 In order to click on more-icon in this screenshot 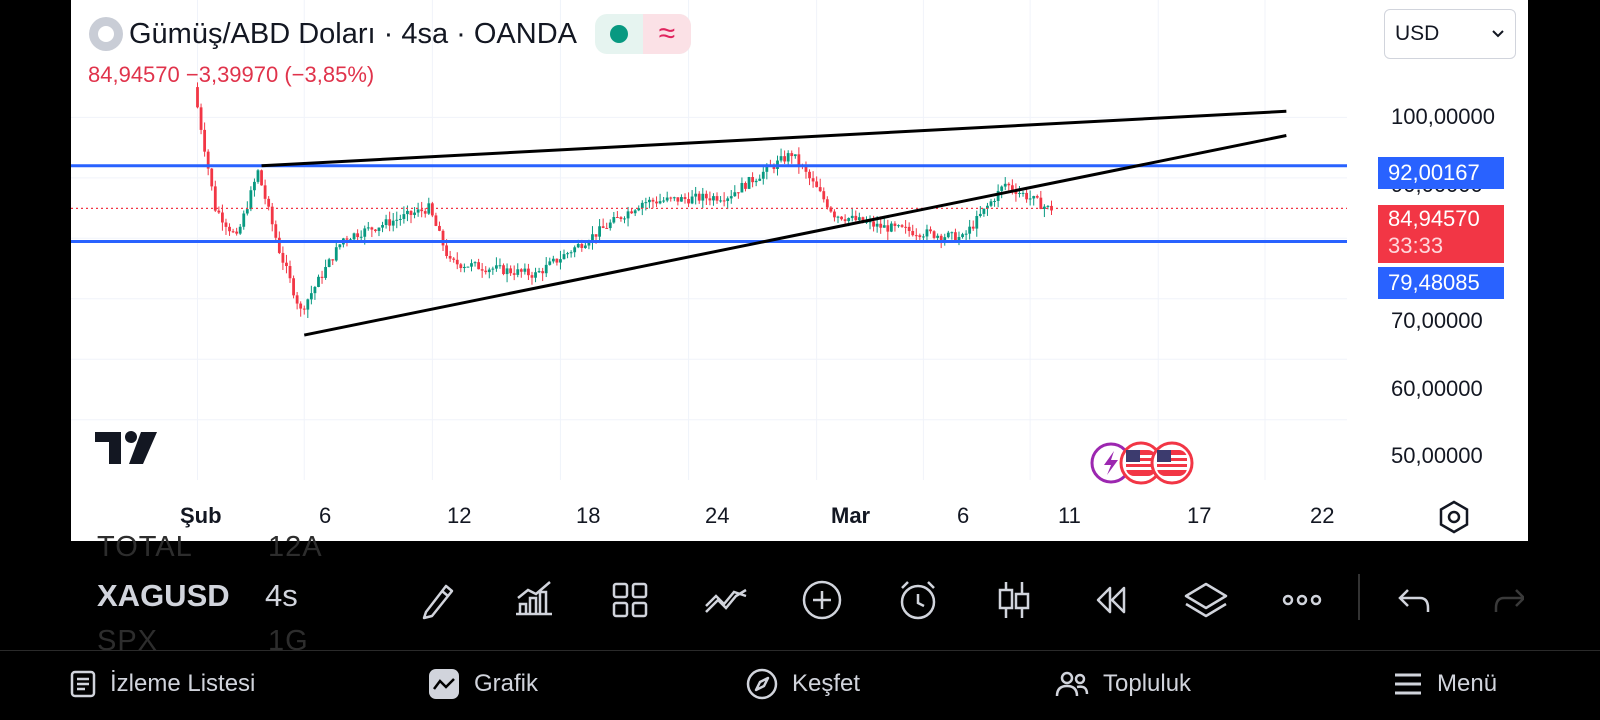, I will do `click(1302, 600)`.